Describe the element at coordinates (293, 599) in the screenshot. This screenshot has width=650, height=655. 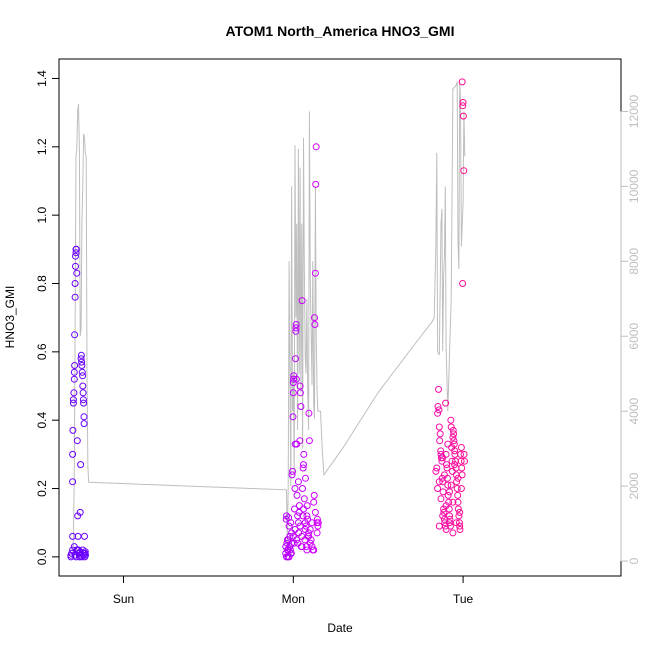
I see `x-tick-label: Mon` at that location.